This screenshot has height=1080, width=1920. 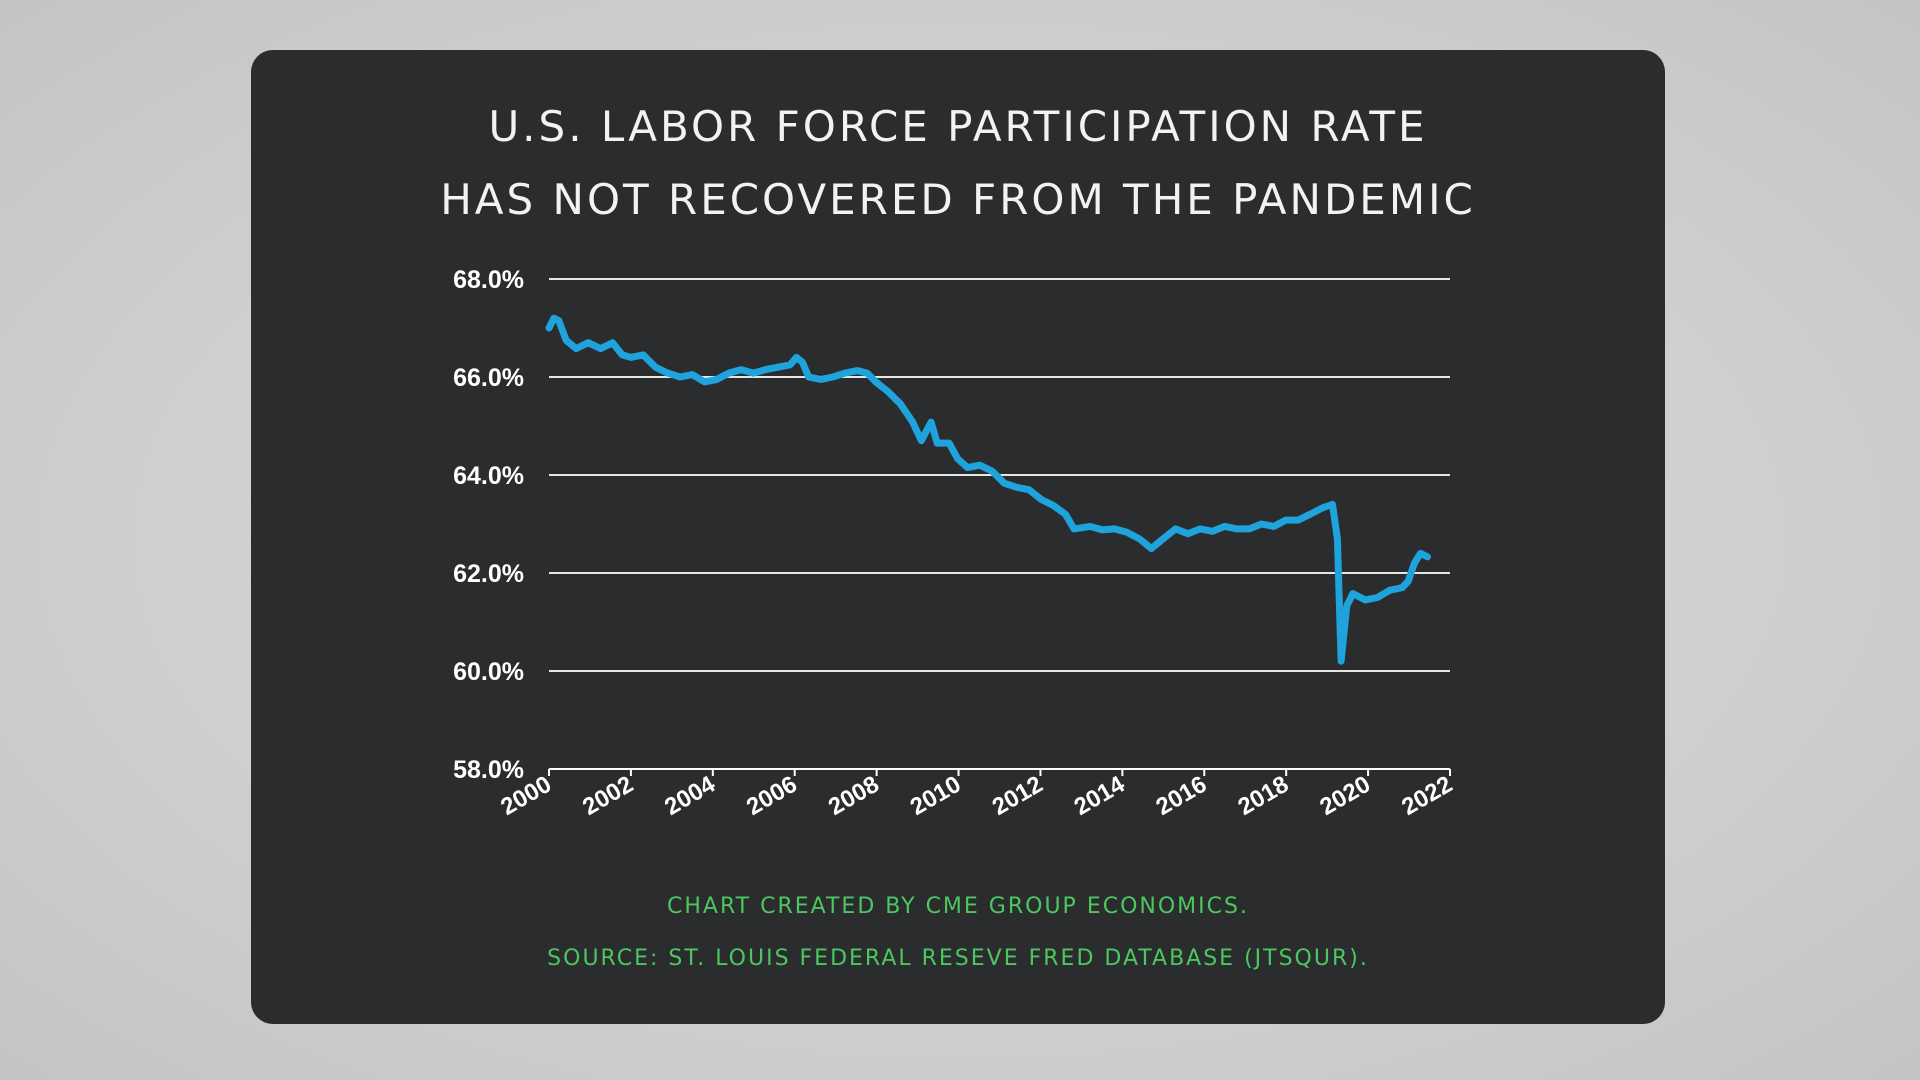 I want to click on y-tick-label: 60.0%, so click(x=488, y=672).